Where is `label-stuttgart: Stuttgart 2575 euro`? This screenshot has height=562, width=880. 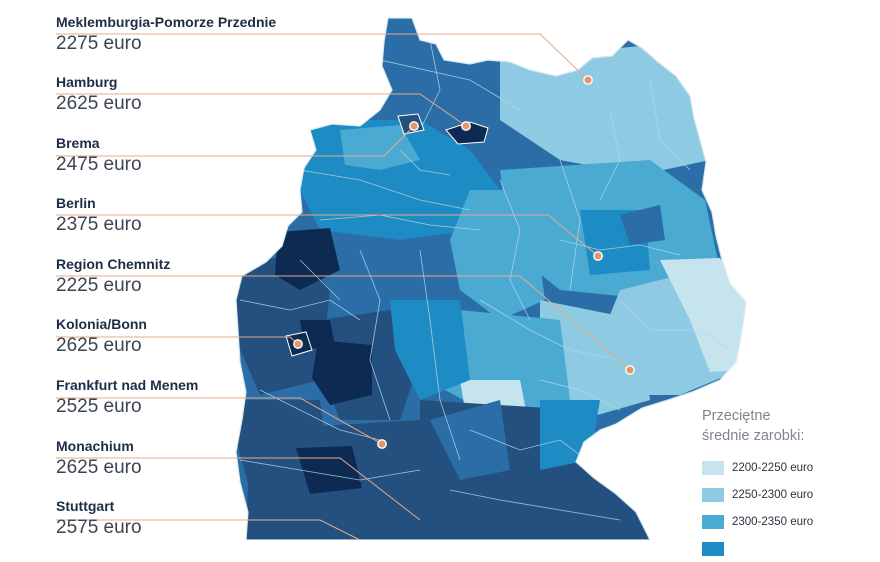
label-stuttgart: Stuttgart 2575 euro is located at coordinates (99, 518).